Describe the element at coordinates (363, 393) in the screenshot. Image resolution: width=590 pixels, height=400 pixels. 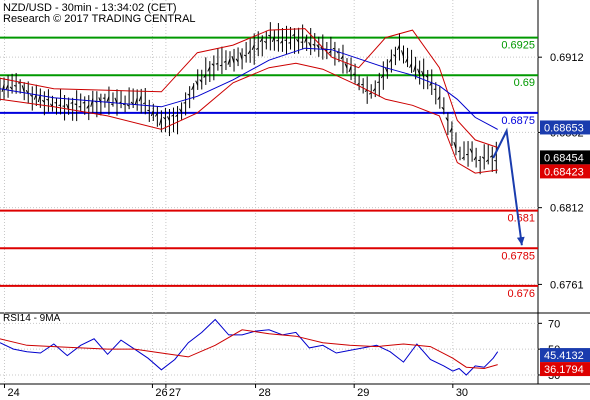
I see `x-tick-label: 29` at that location.